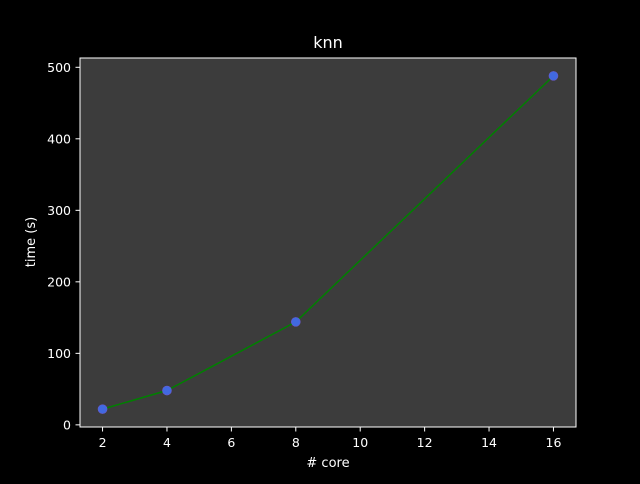  What do you see at coordinates (489, 442) in the screenshot?
I see `x-tick-label: 14` at bounding box center [489, 442].